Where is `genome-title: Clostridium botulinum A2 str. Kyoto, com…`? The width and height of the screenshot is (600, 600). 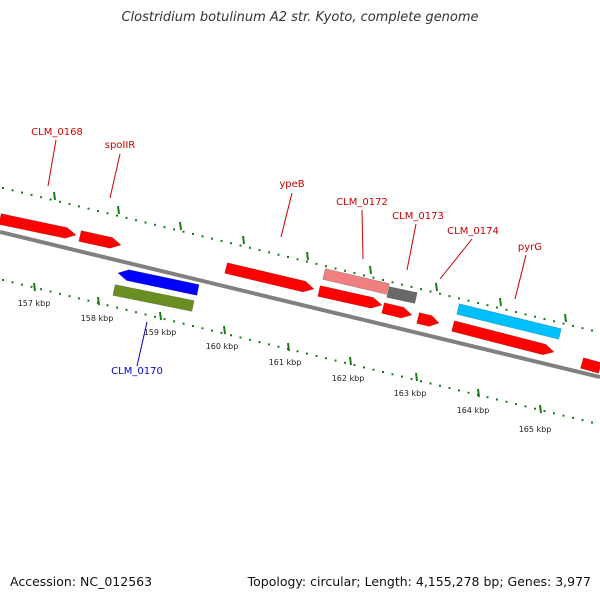
genome-title: Clostridium botulinum A2 str. Kyoto, com… is located at coordinates (300, 17).